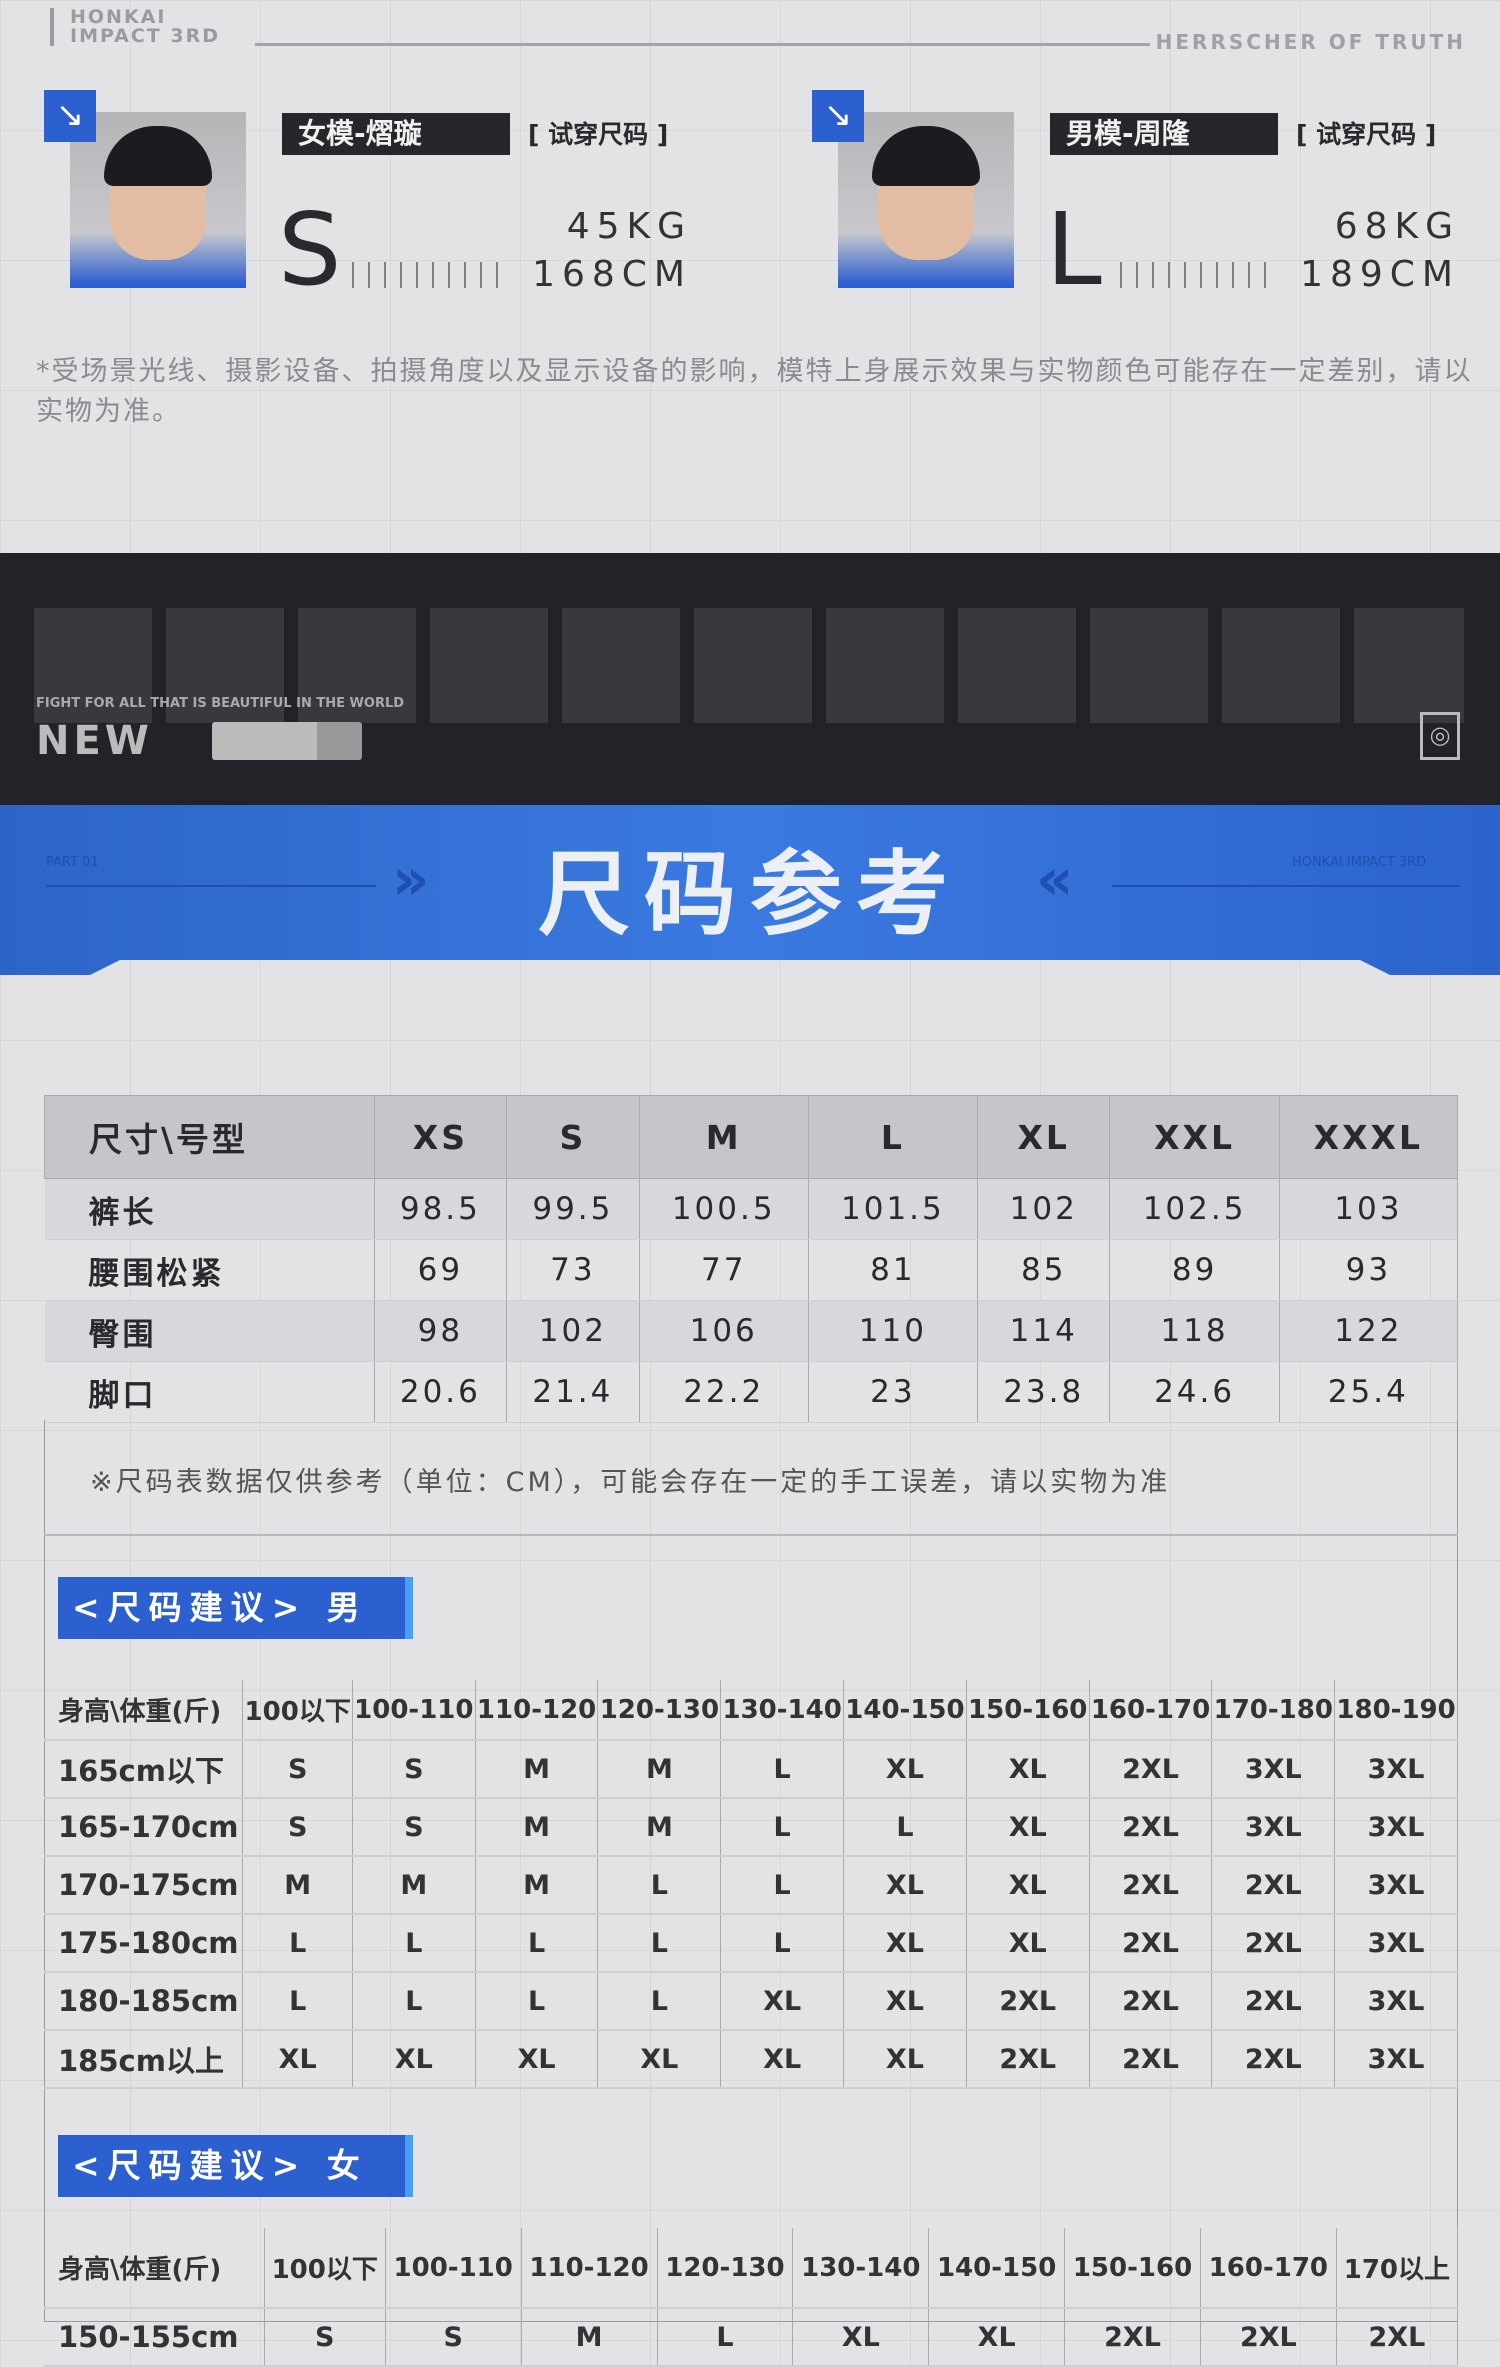  I want to click on model-weight: 68KG, so click(1397, 226).